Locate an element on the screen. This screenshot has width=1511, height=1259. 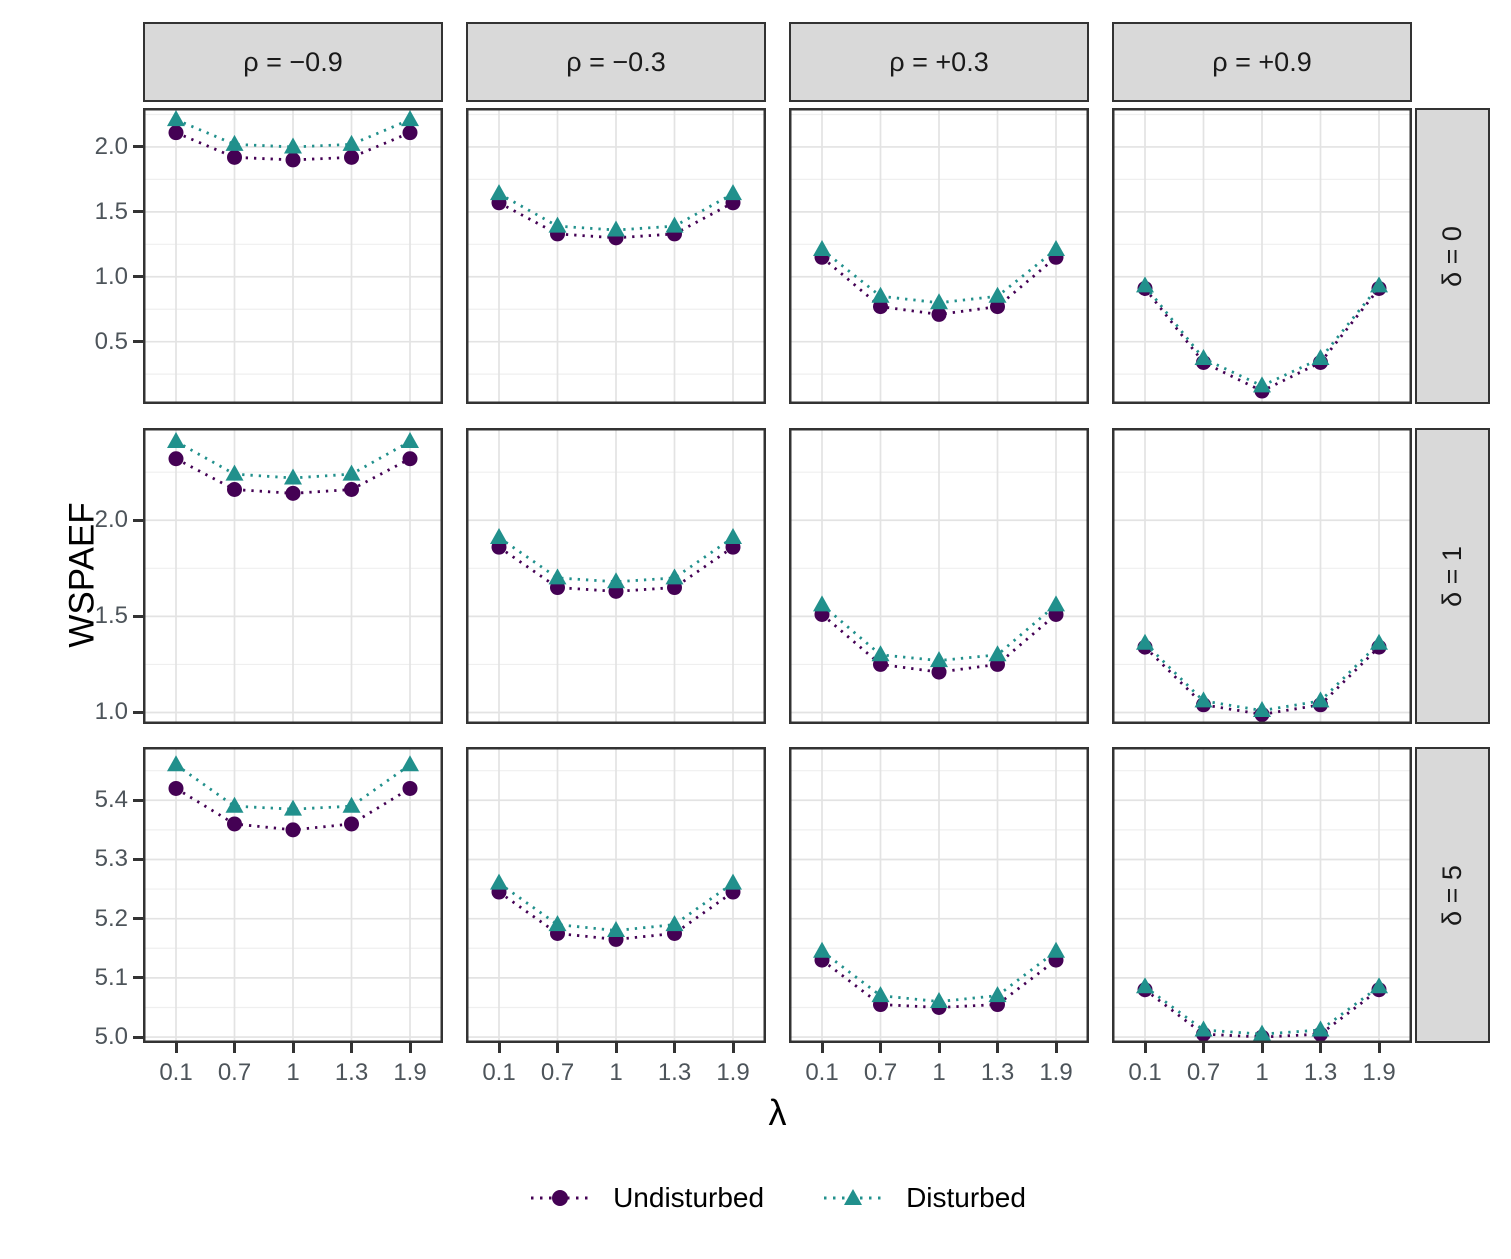
facet-panel-r1c1 is located at coordinates (616, 576).